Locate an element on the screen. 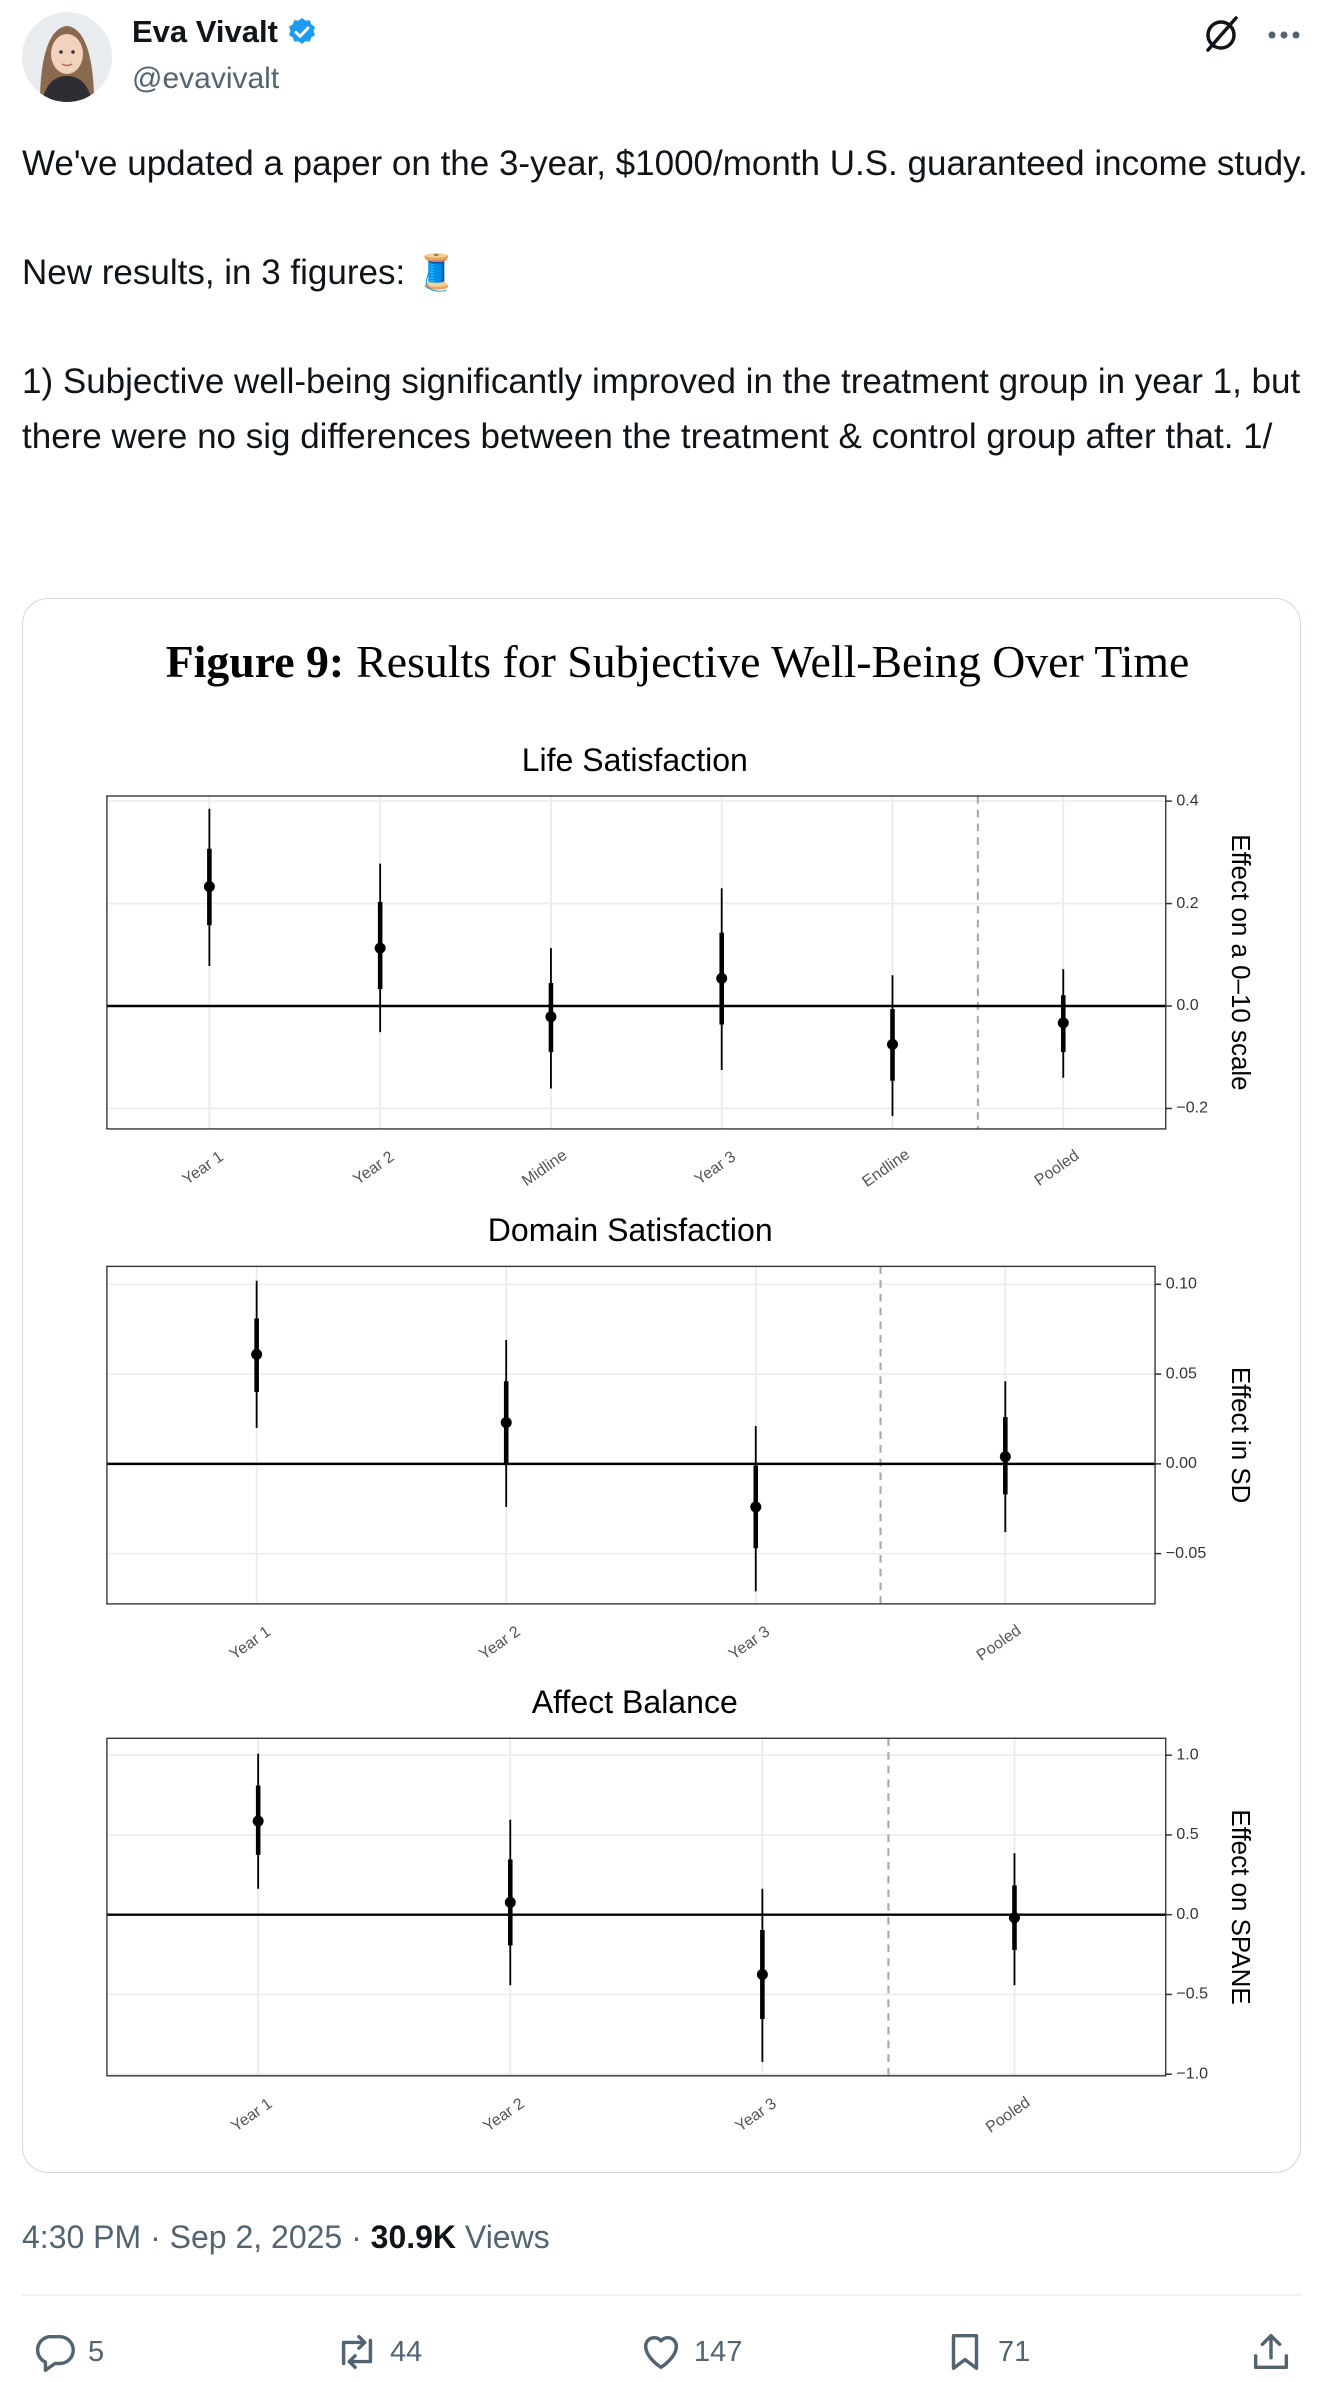 This screenshot has width=1331, height=2382. tweet-meta: 4:30 PM · Sep 2, 2025 · 30.9K Views is located at coordinates (286, 2237).